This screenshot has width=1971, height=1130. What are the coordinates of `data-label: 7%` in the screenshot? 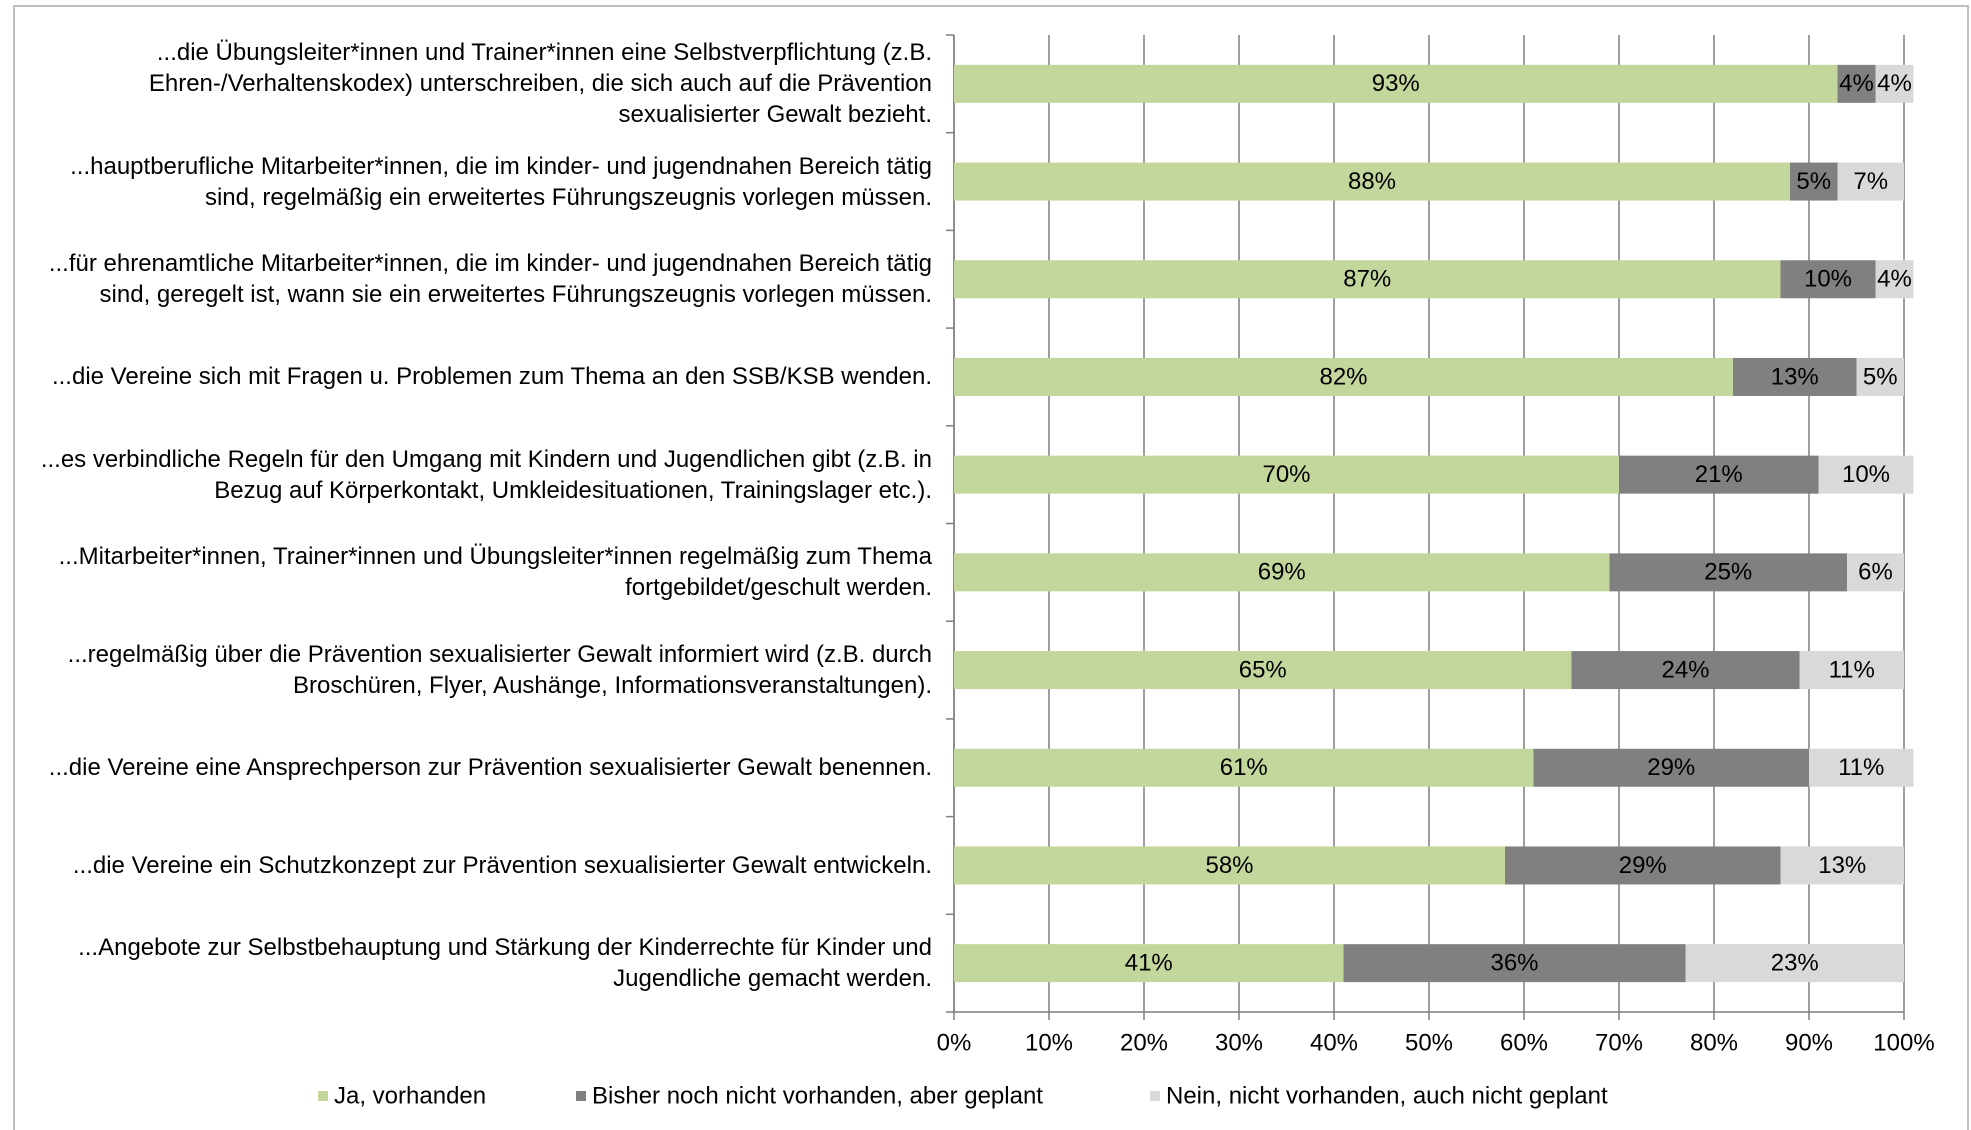 It's located at (1870, 181).